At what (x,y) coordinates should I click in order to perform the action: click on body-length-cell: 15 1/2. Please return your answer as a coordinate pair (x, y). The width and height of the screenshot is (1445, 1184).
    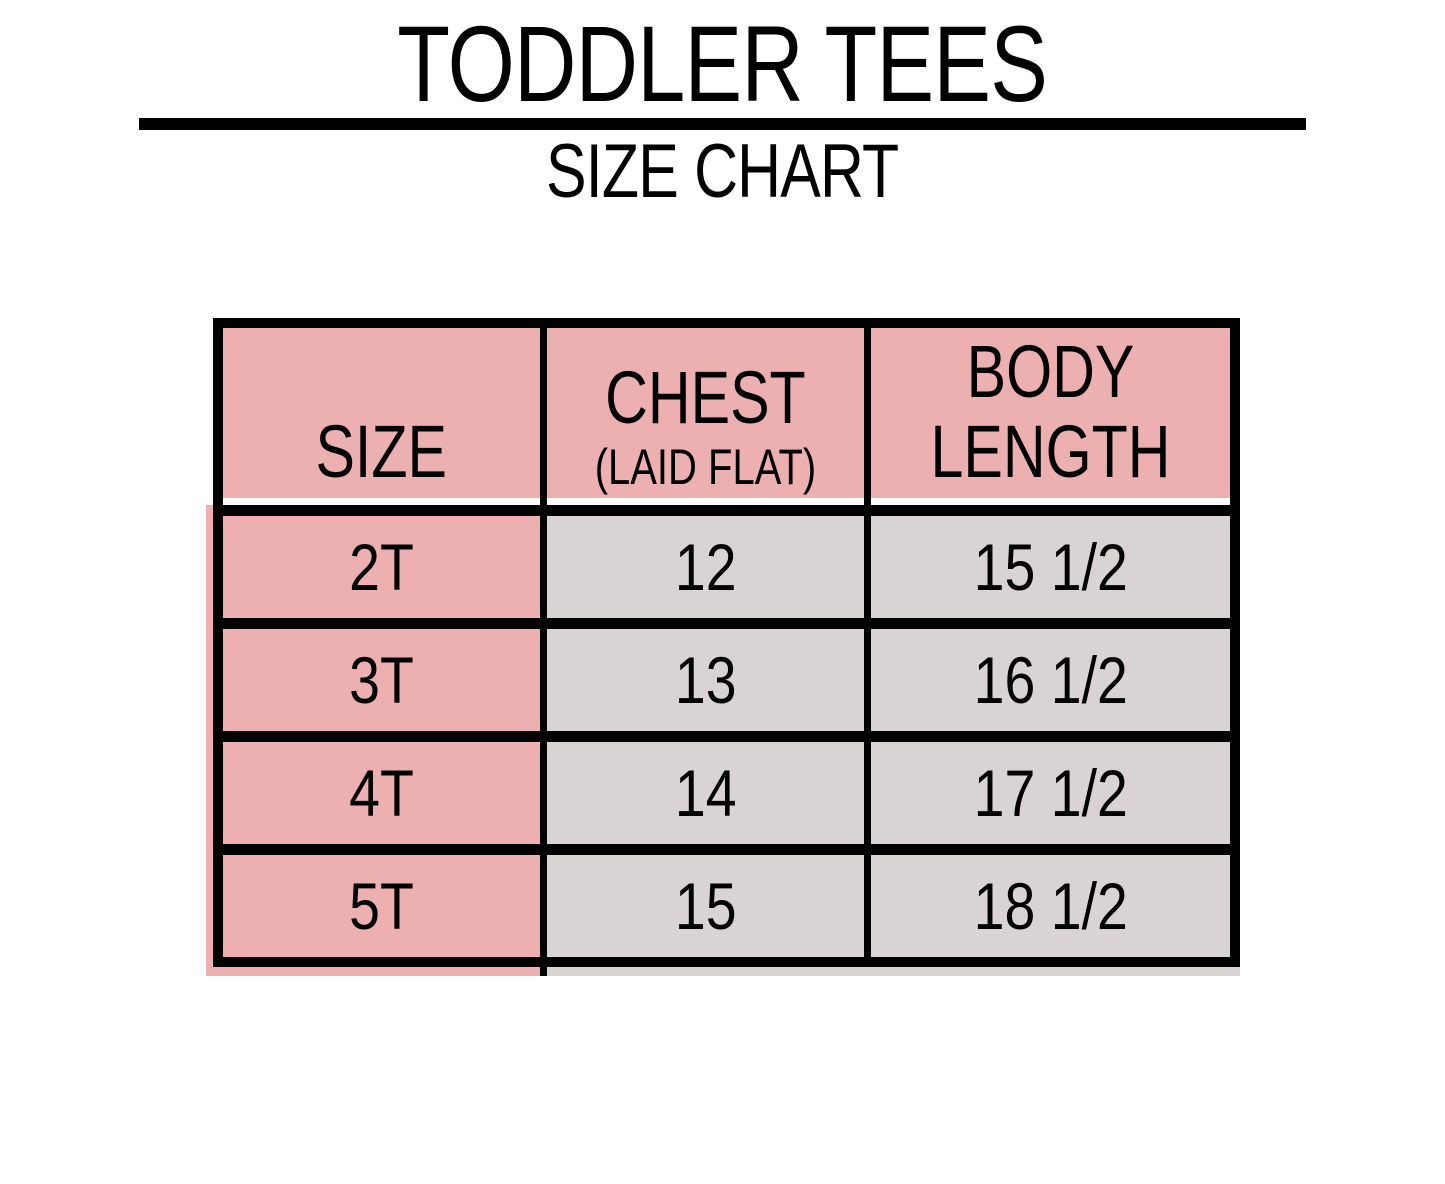
    Looking at the image, I should click on (1050, 567).